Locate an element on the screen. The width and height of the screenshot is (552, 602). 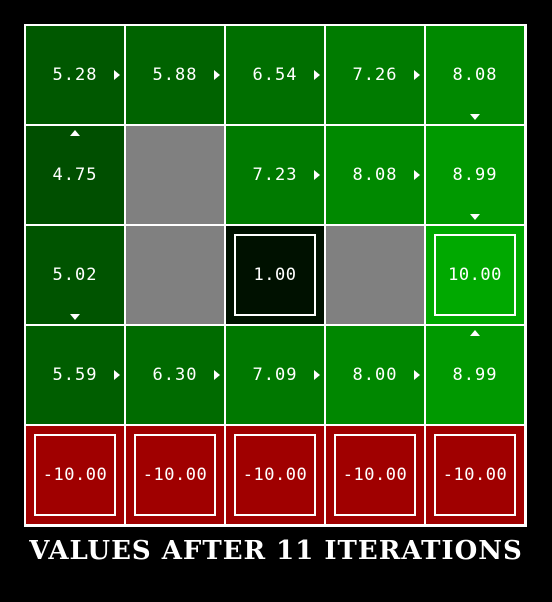
cell-value: 8.00 is located at coordinates (375, 375).